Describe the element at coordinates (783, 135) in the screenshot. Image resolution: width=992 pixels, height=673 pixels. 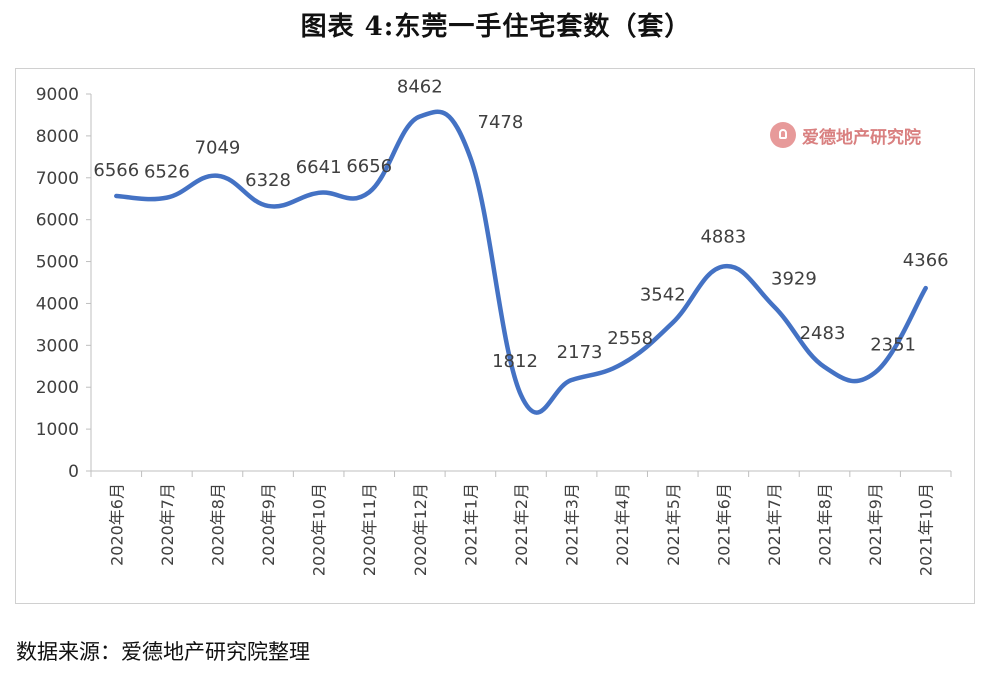
I see `house-logo-icon` at that location.